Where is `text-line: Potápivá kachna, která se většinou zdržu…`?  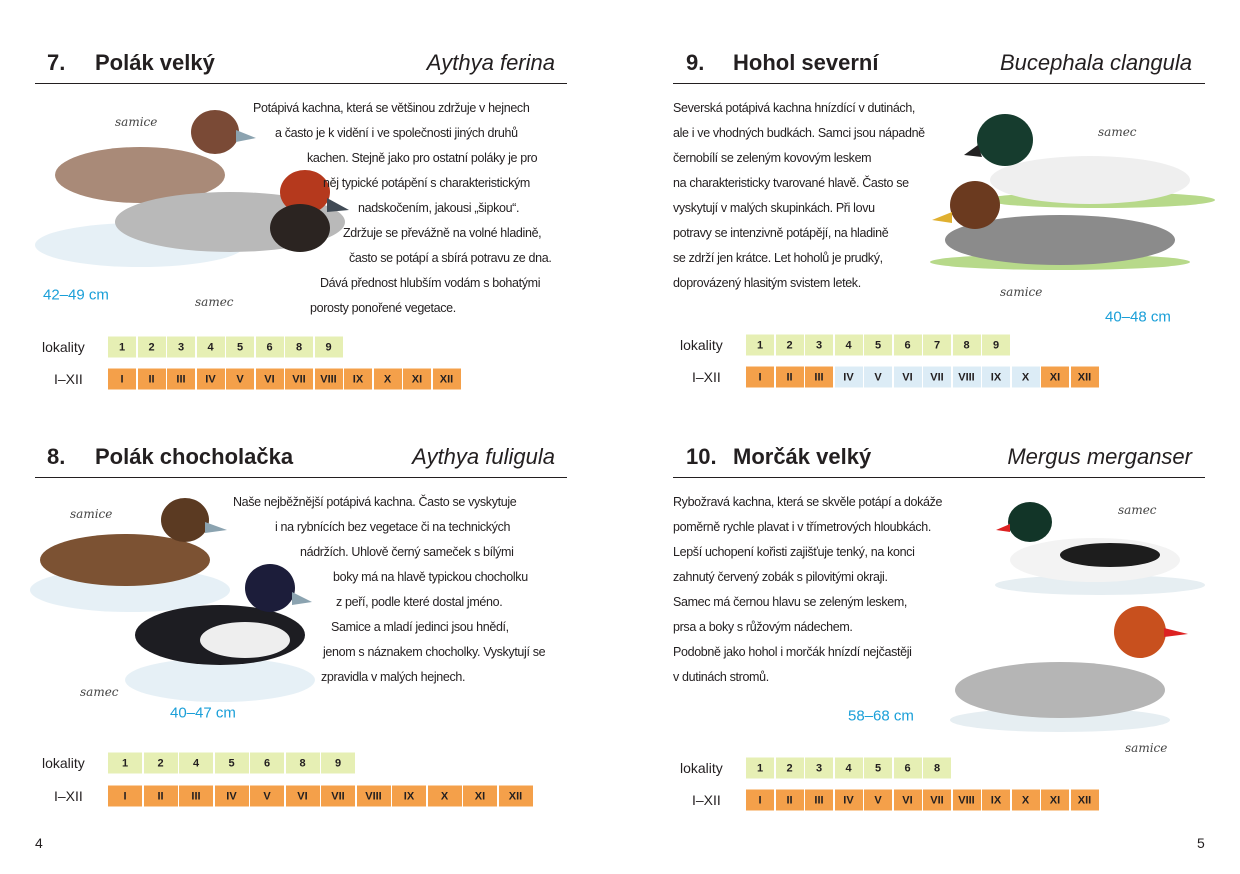
text-line: Potápivá kachna, která se většinou zdržu… is located at coordinates (391, 107).